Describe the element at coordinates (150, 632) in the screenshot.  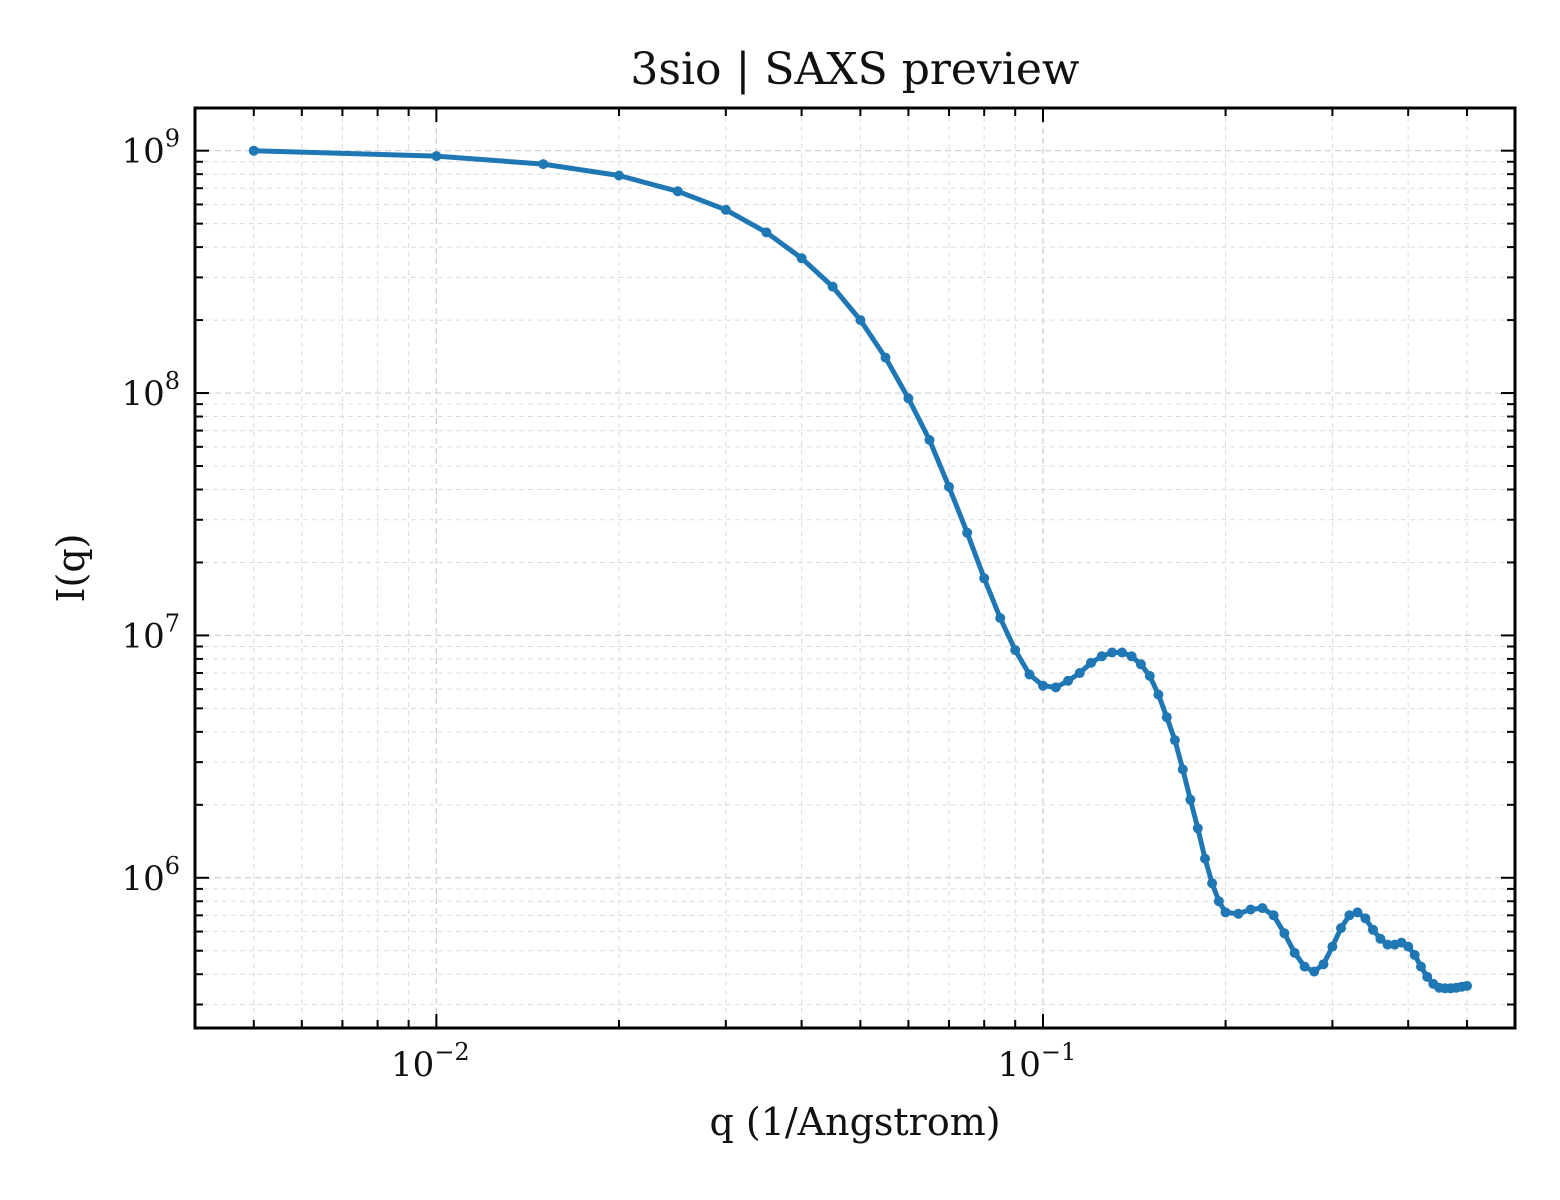
I see `y-tick-label: 10⁷` at that location.